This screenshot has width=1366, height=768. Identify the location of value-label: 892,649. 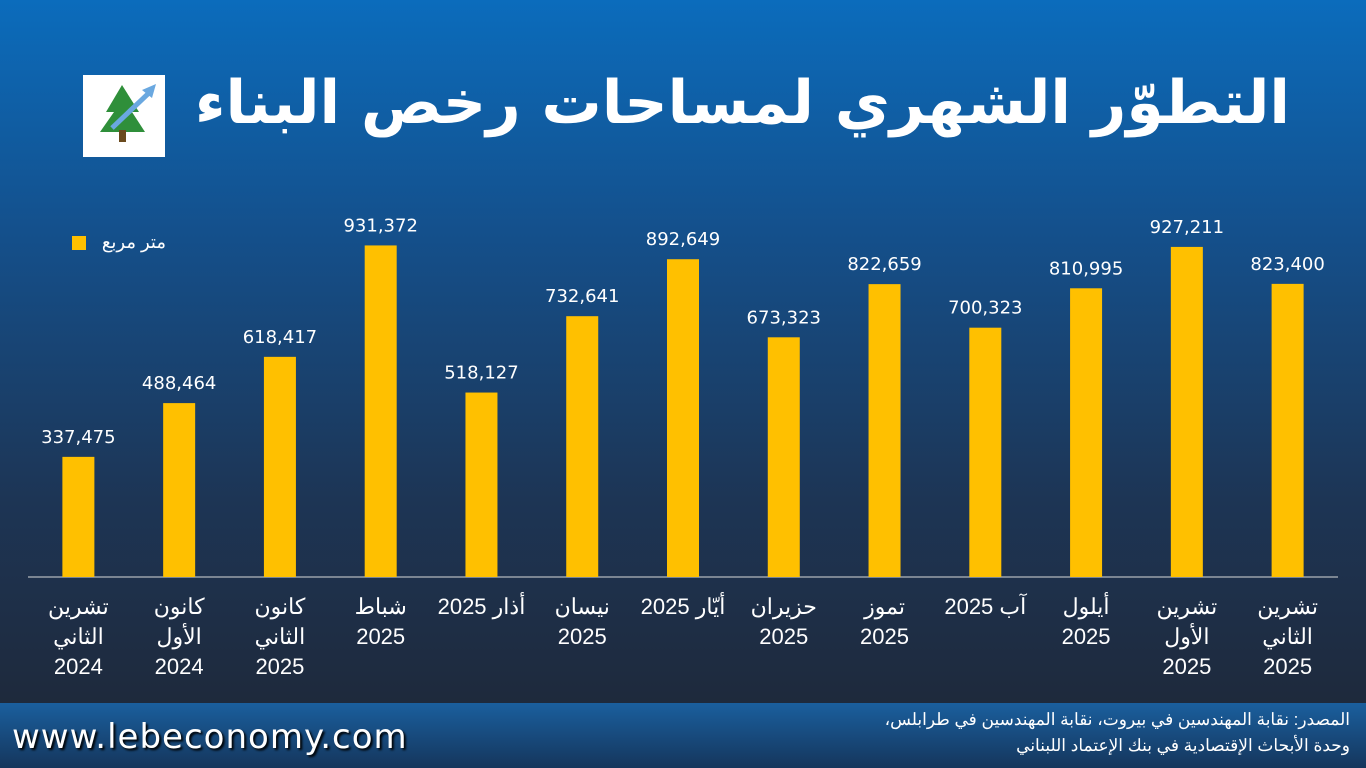
(683, 239).